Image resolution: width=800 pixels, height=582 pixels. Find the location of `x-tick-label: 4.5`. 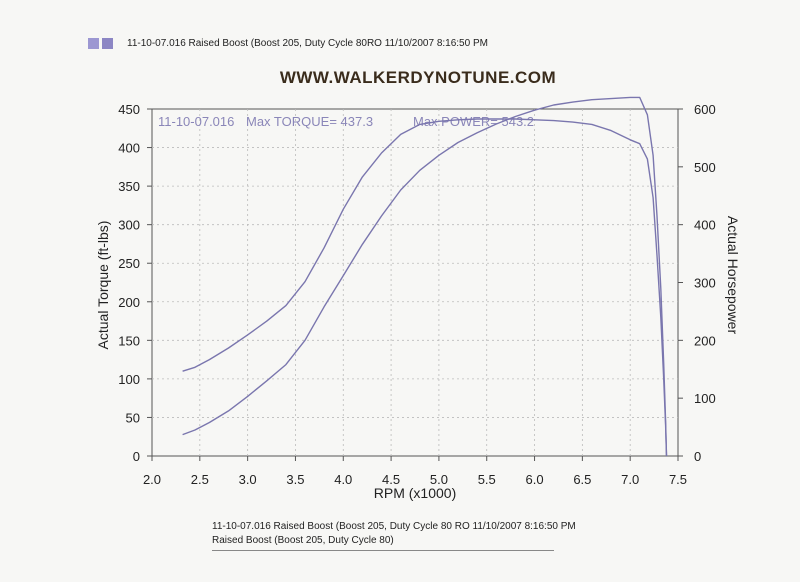

x-tick-label: 4.5 is located at coordinates (391, 479).